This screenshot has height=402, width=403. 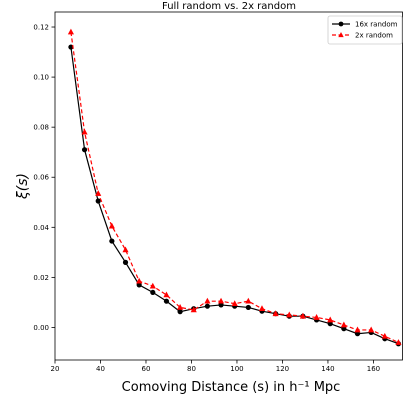 What do you see at coordinates (41, 178) in the screenshot?
I see `y-tick-label-3: 0.06` at bounding box center [41, 178].